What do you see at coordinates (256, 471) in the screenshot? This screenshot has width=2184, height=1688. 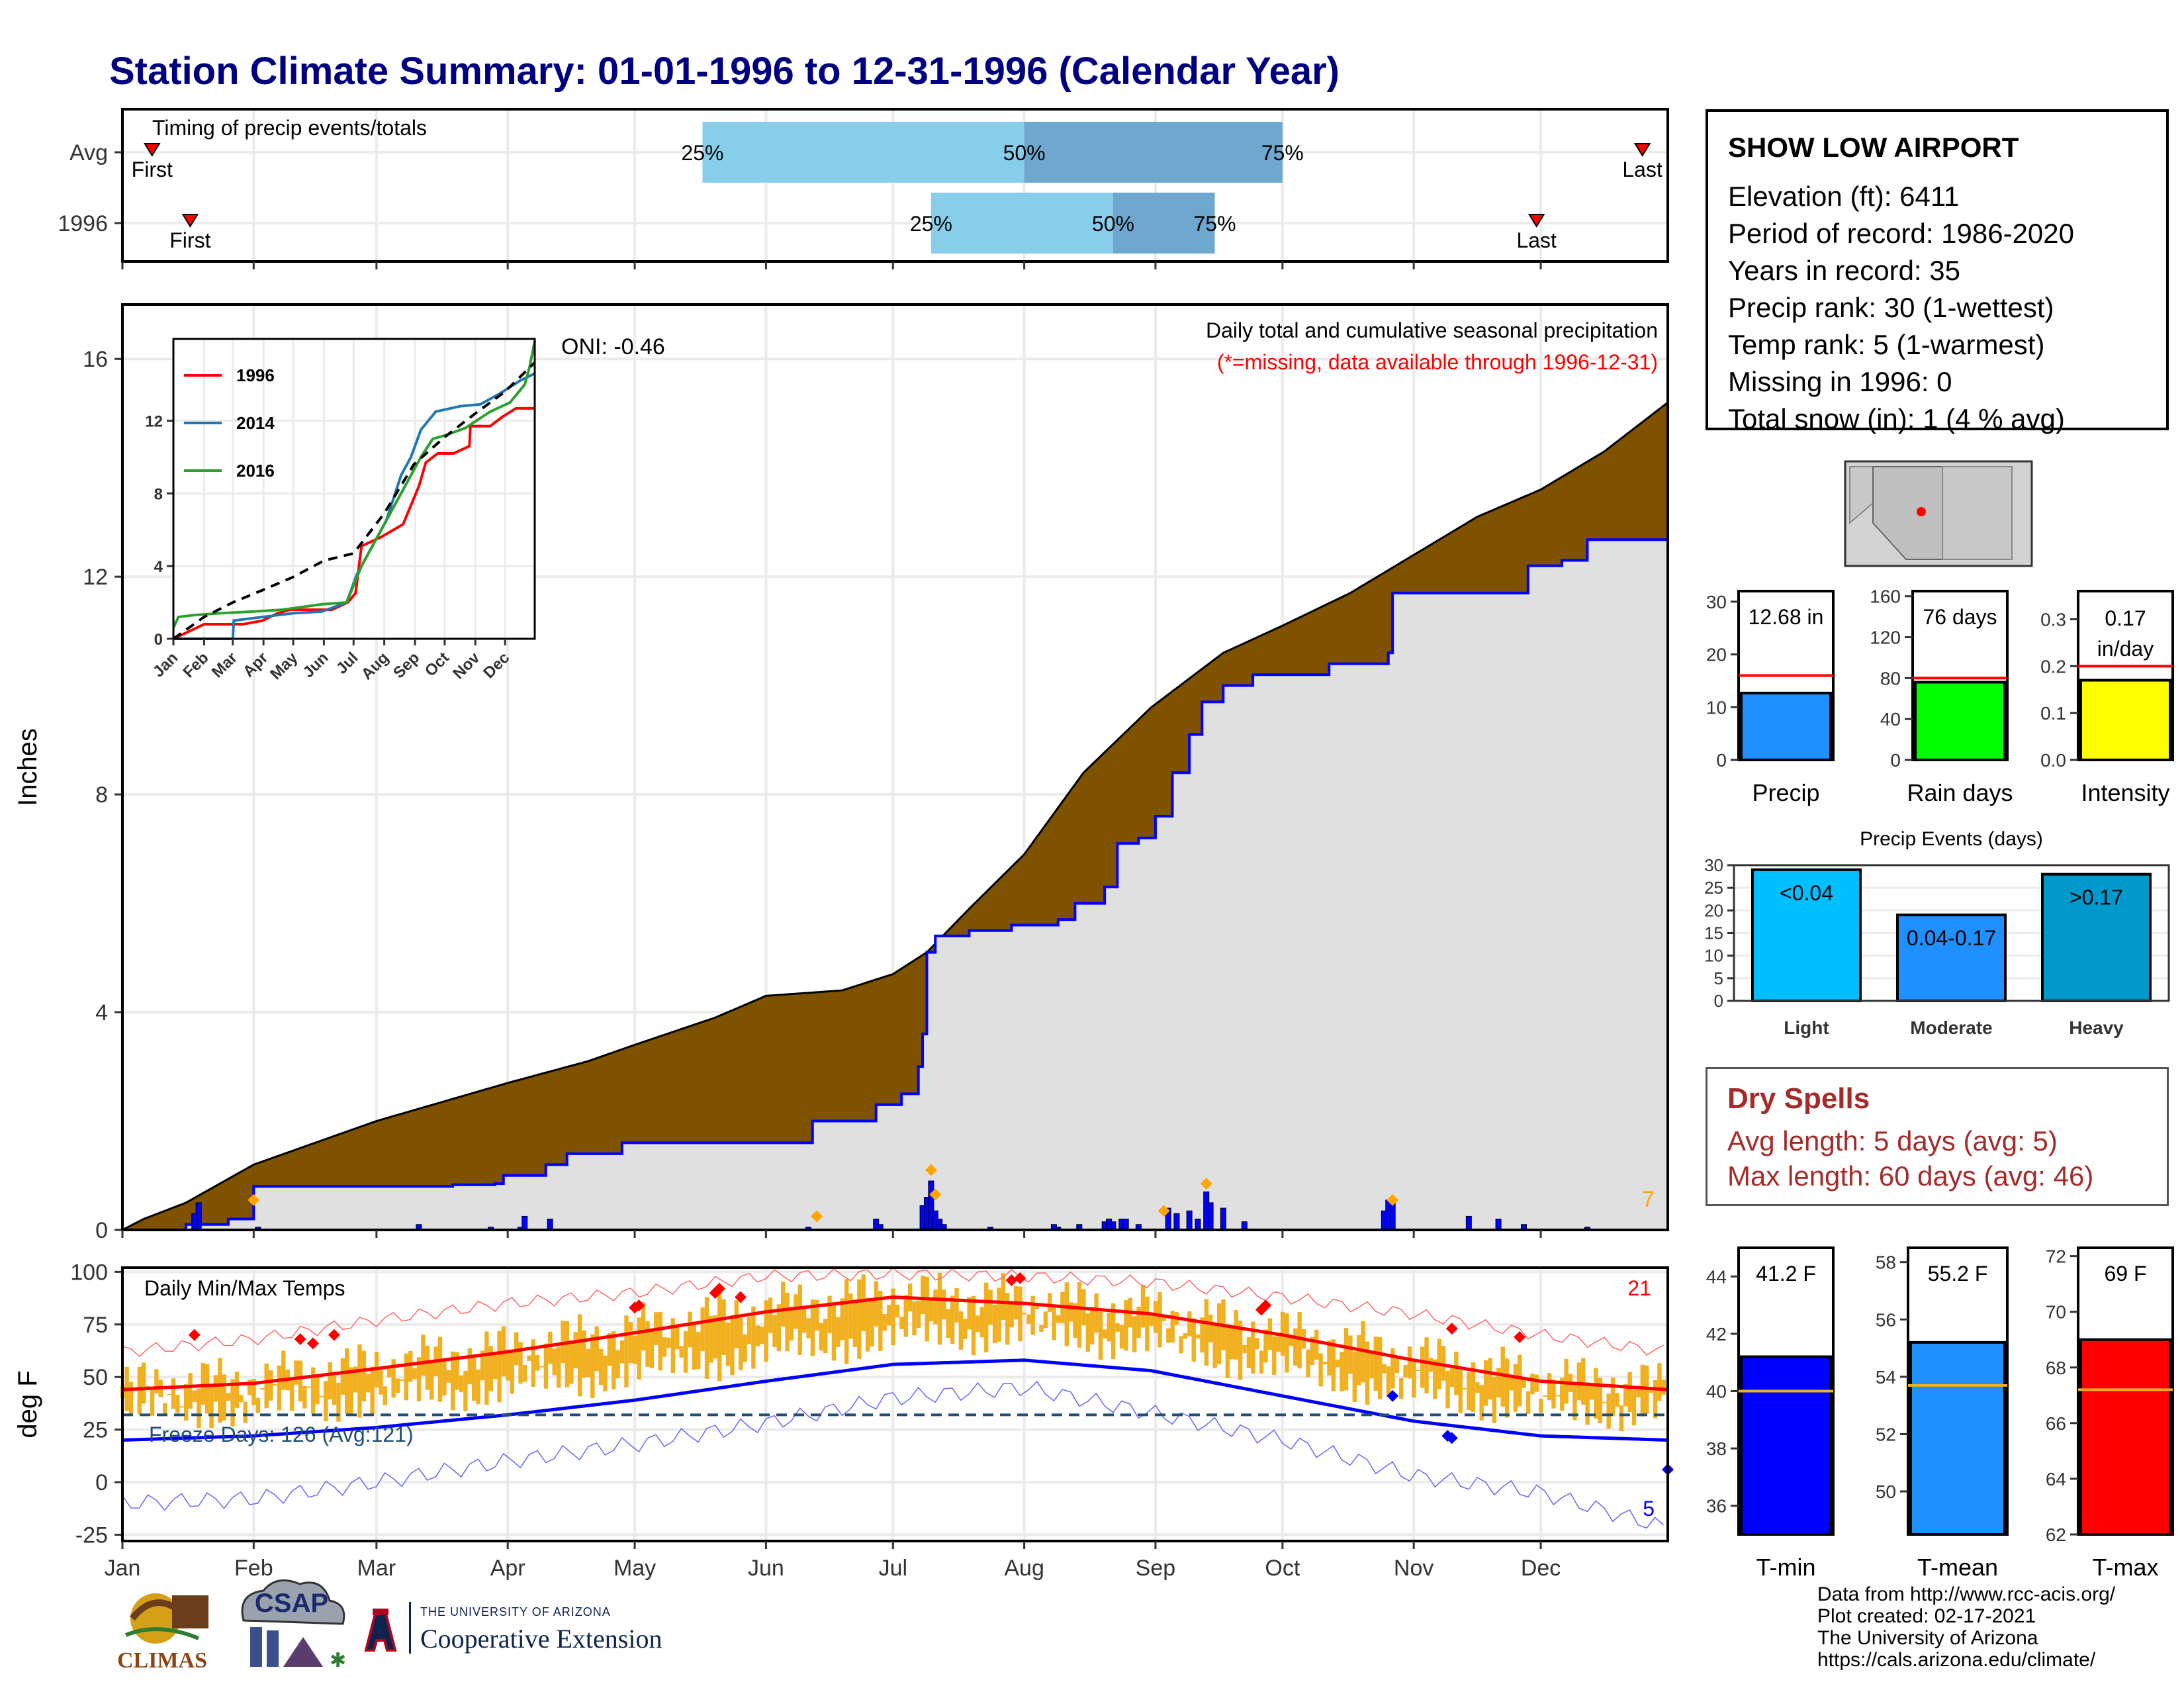 I see `inset-legend-label-2016: 2016` at bounding box center [256, 471].